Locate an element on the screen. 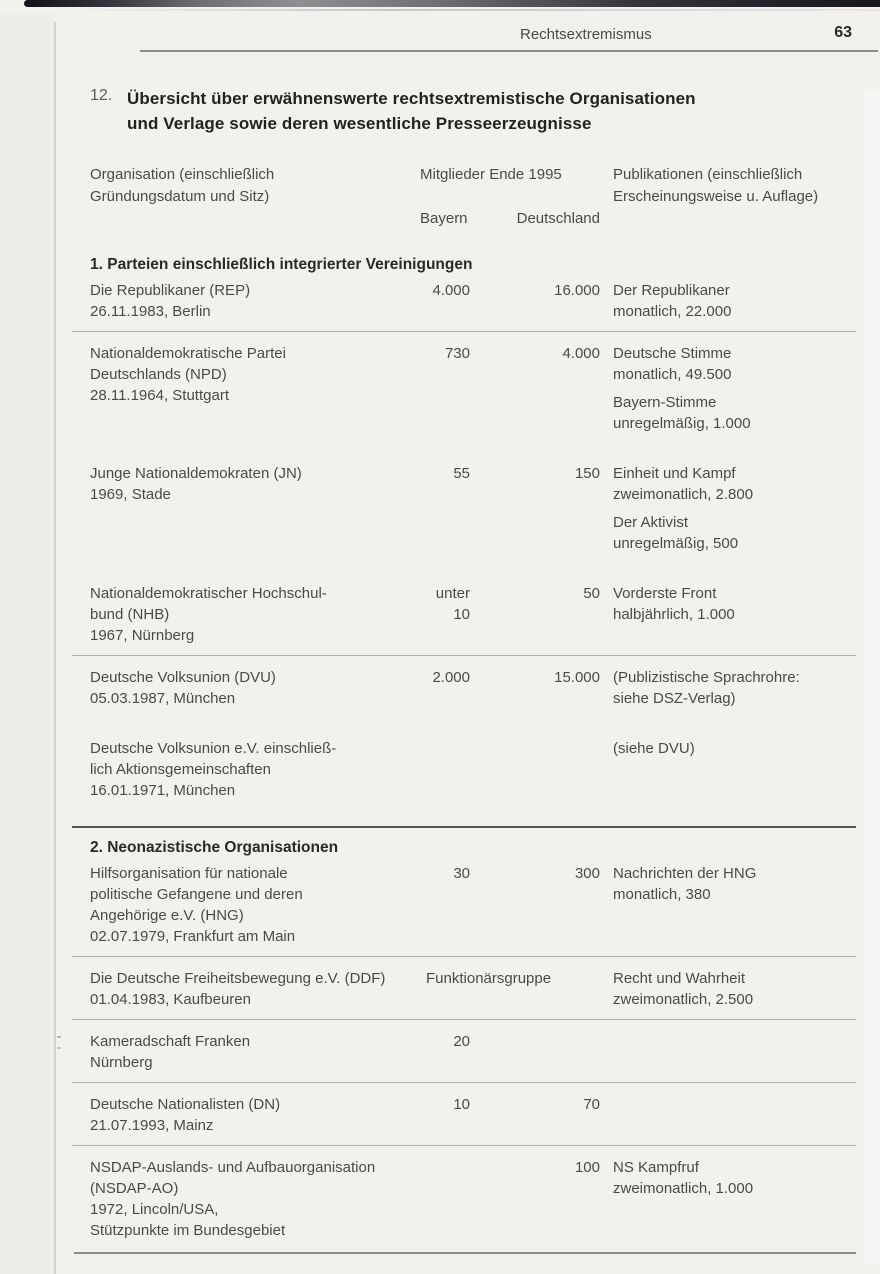  column-header-organisation-line2: Gründungsdatum und Sitz) is located at coordinates (180, 196).